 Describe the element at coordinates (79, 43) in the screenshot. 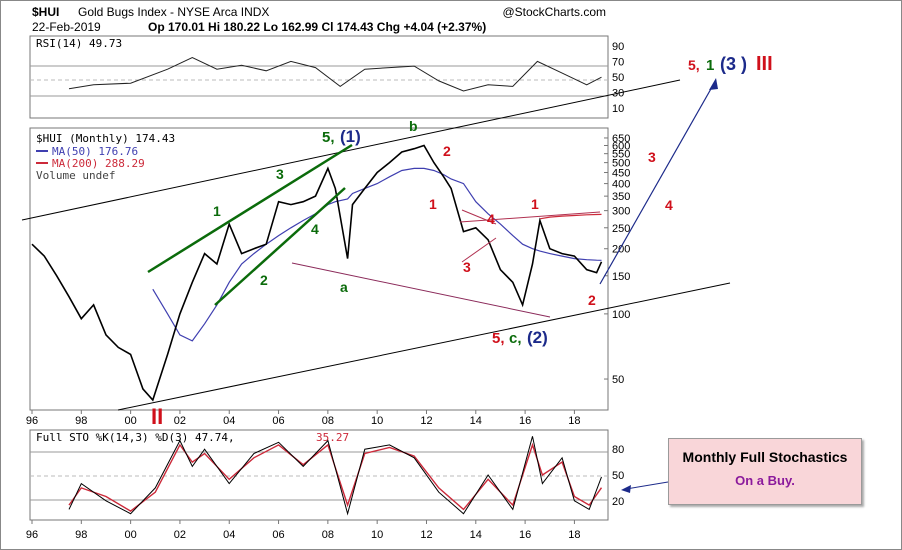

I see `rsi-label: RSI(14) 49.73` at that location.